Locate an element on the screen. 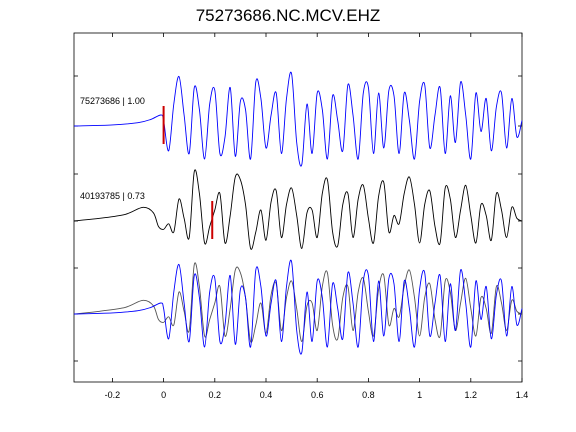 Image resolution: width=576 pixels, height=432 pixels. x-tick-label: -0.2 is located at coordinates (113, 395).